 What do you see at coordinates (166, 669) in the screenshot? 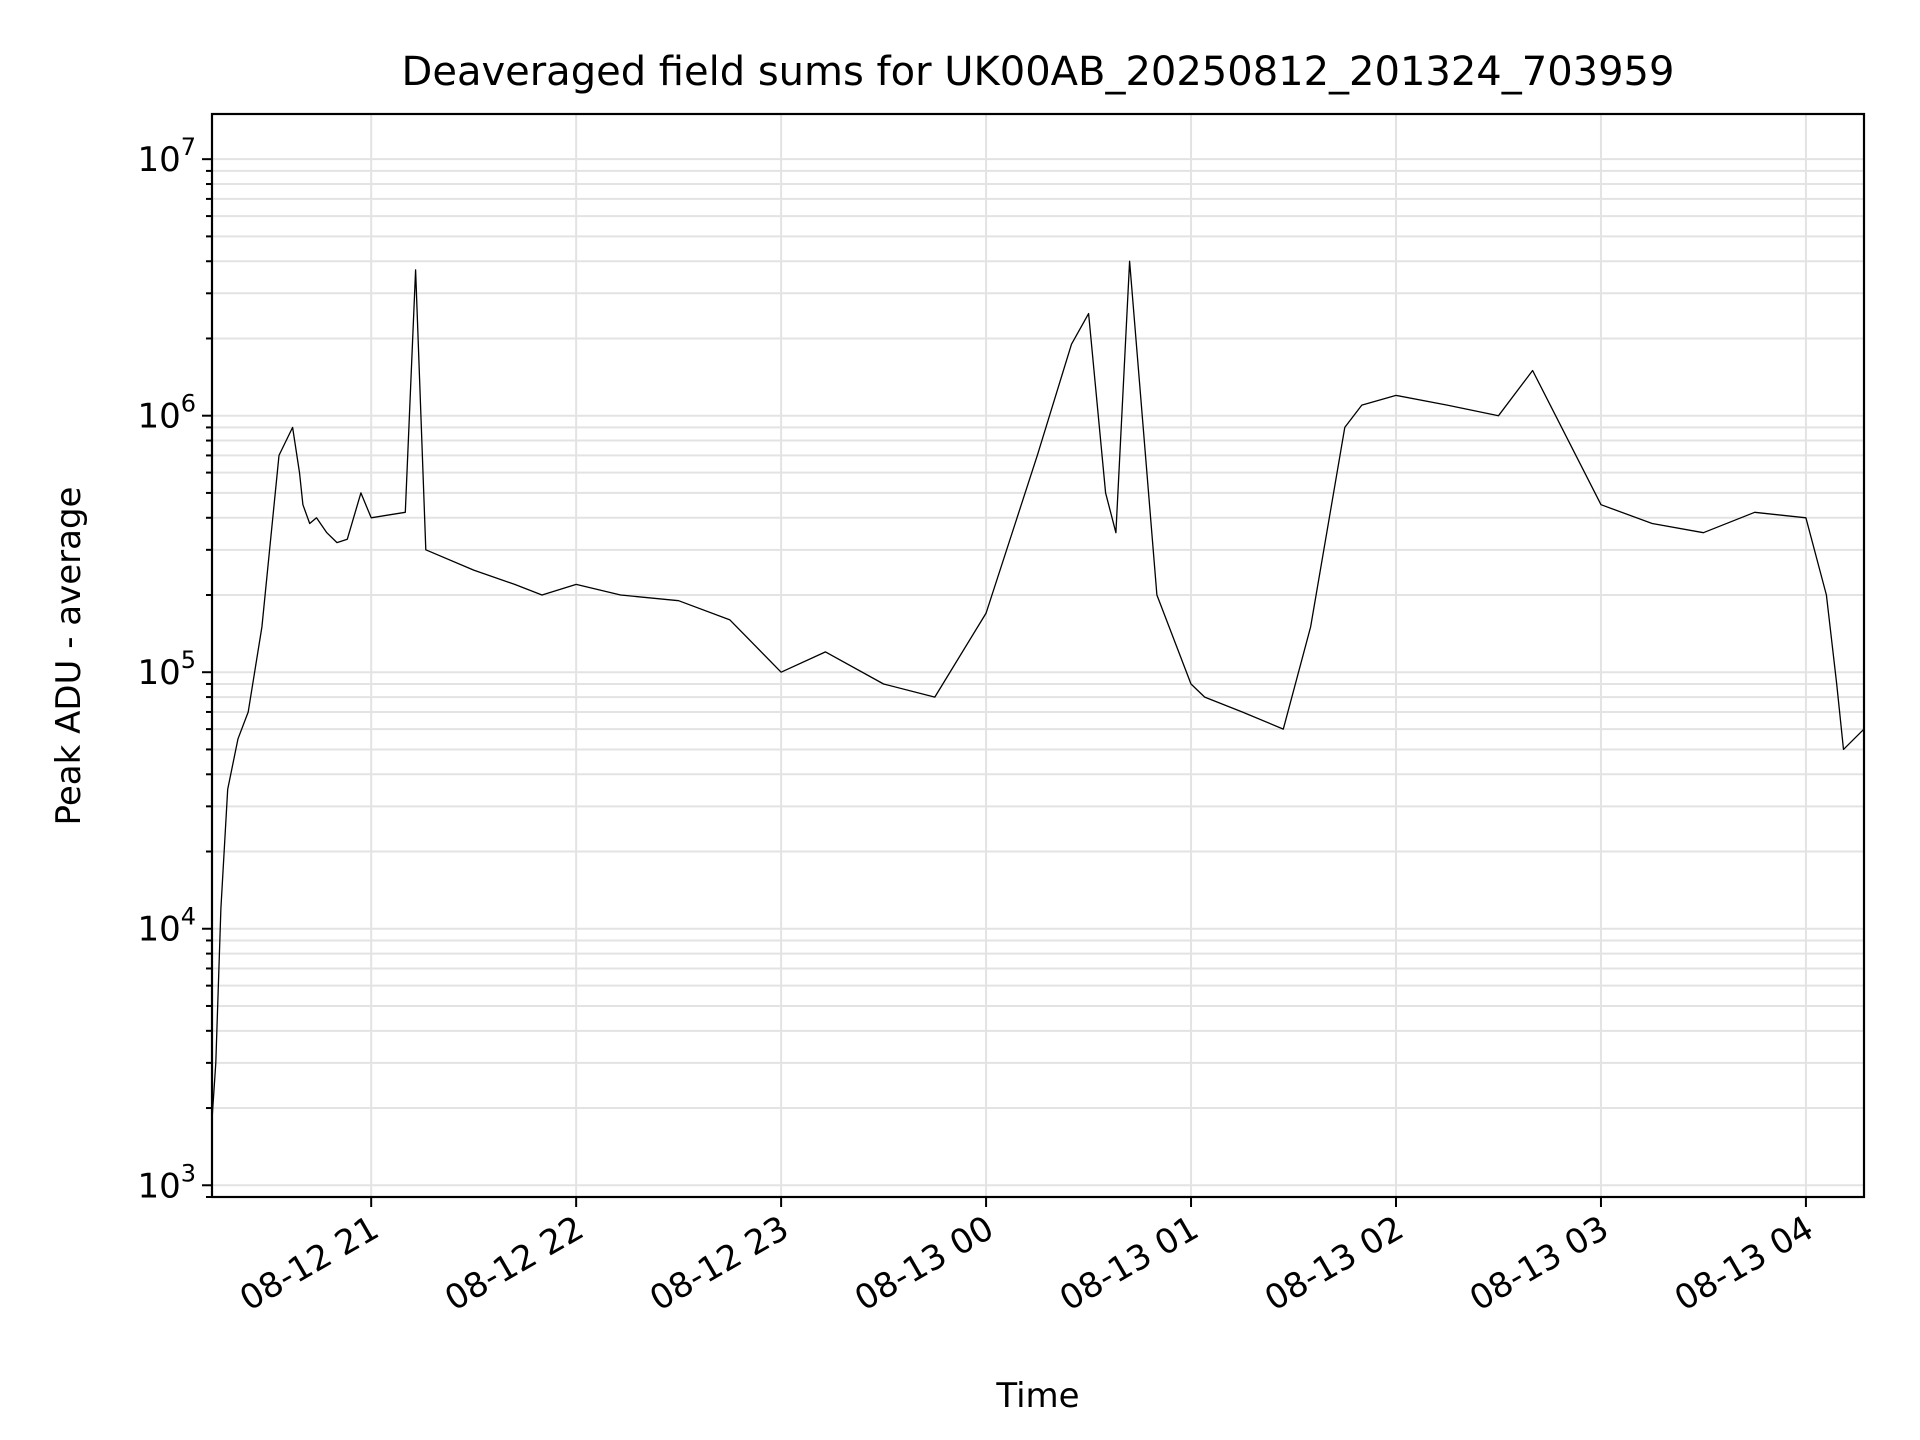
I see `y-tick-label: 10⁵` at bounding box center [166, 669].